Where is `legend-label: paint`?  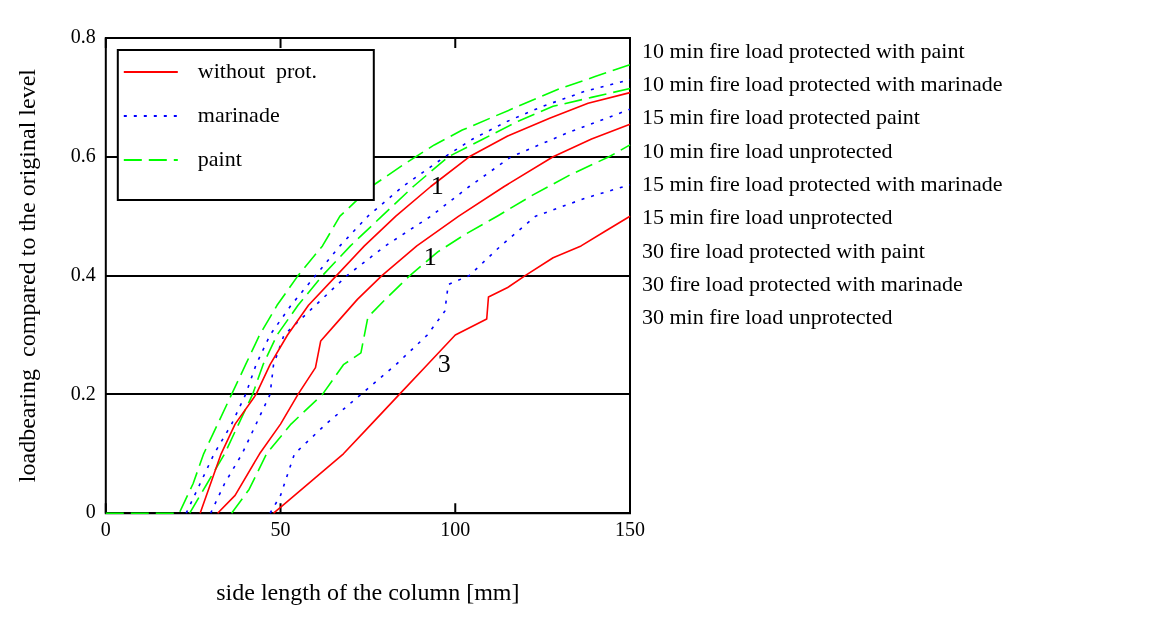
legend-label: paint is located at coordinates (219, 158).